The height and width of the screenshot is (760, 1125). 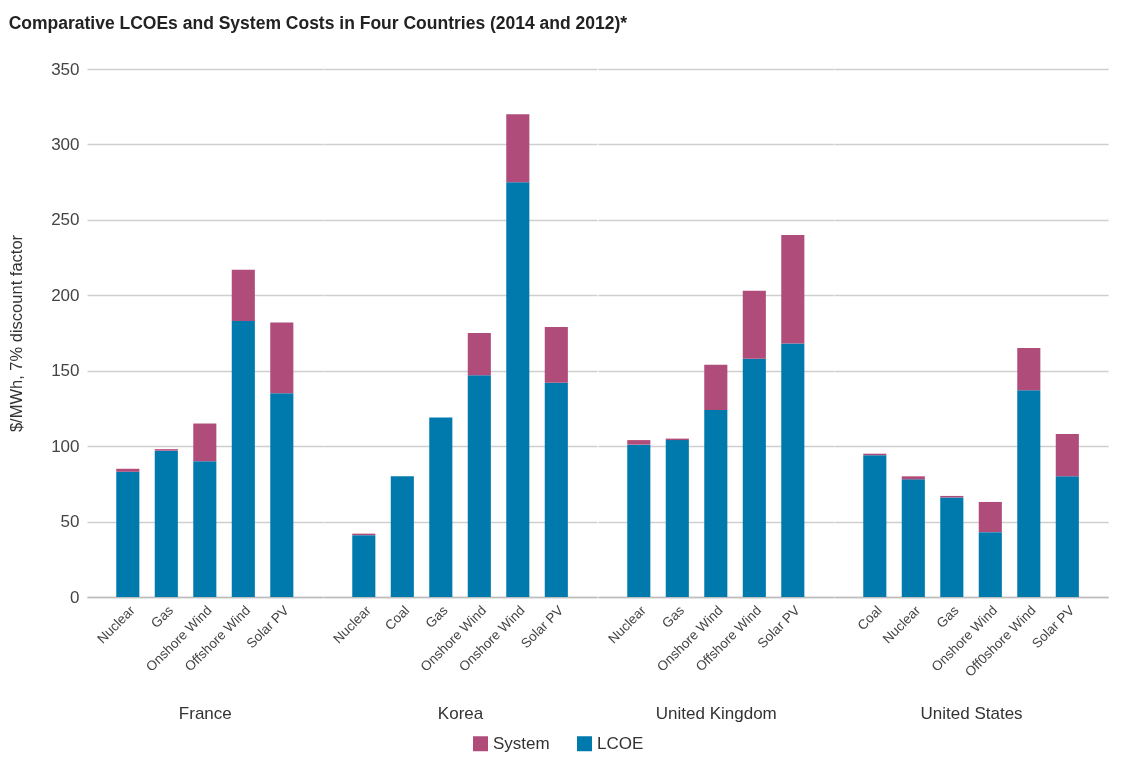 What do you see at coordinates (75, 597) in the screenshot?
I see `y-tick-label: 0` at bounding box center [75, 597].